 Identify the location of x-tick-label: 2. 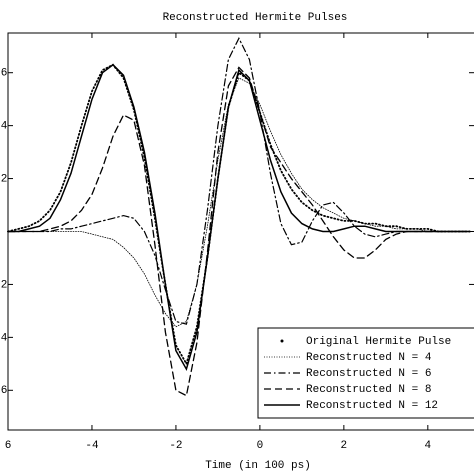
(344, 446).